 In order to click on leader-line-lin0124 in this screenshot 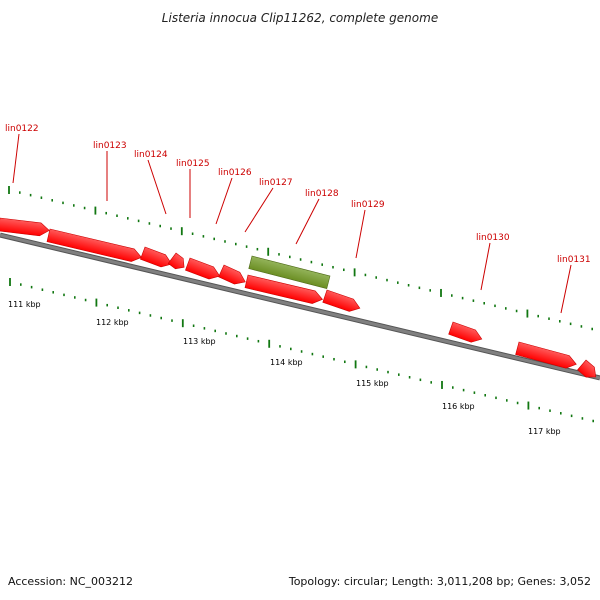, I will do `click(157, 187)`.